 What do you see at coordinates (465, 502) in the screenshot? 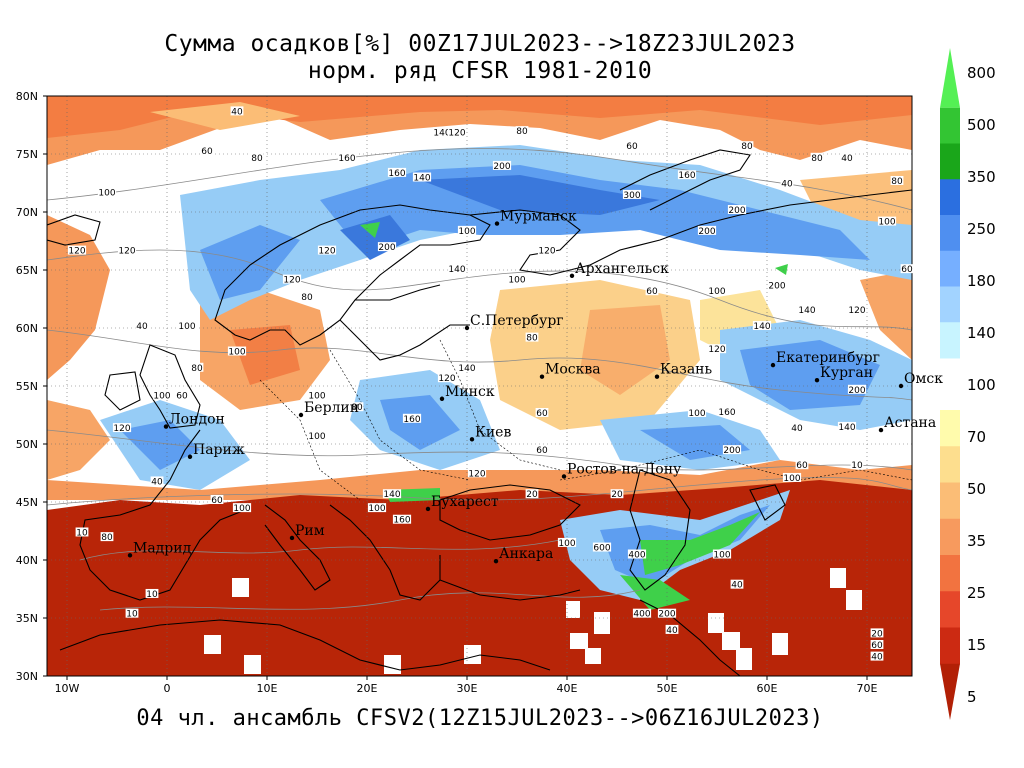
I see `city-label: Бухарест` at bounding box center [465, 502].